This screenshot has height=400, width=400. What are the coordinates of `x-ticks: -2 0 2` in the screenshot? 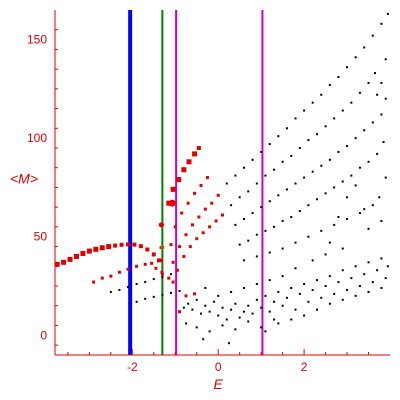 It's located at (218, 361).